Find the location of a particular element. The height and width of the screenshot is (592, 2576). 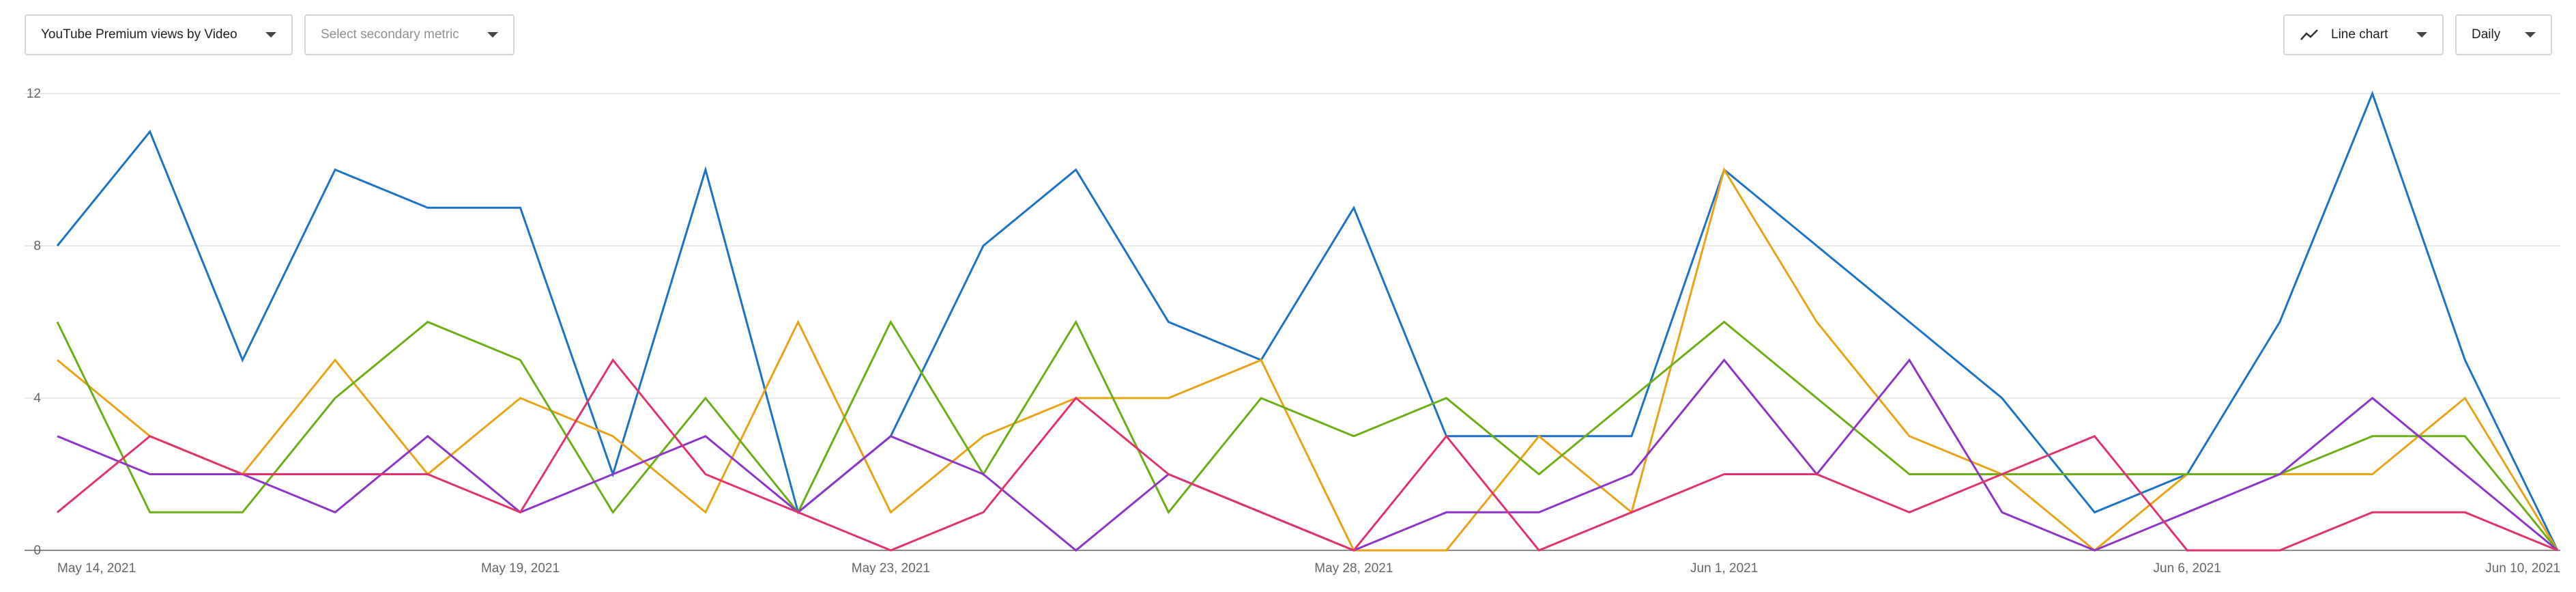

primary-metric-label: YouTube Premium views by Video is located at coordinates (139, 34).